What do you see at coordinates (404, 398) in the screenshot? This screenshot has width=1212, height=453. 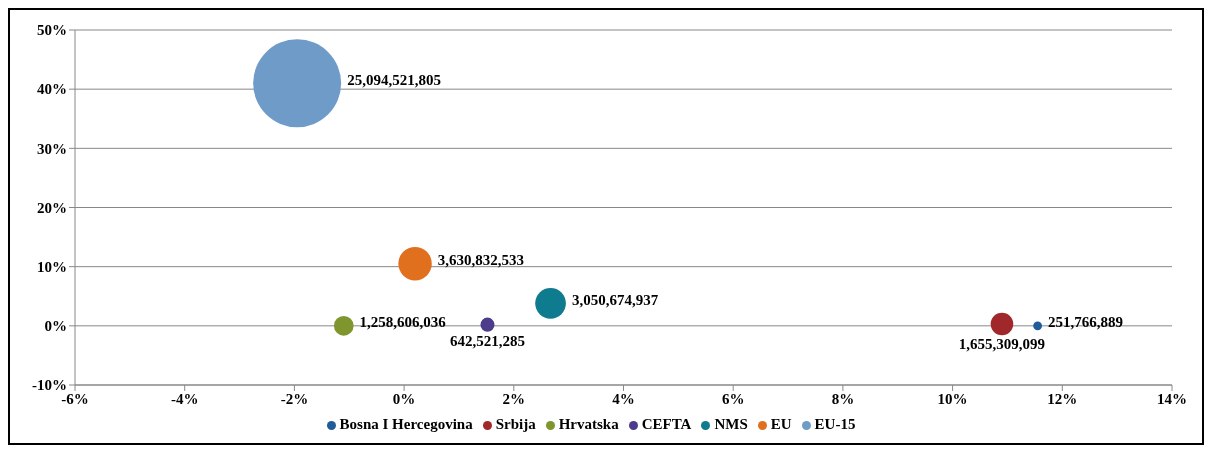 I see `x-tick-label: 0%` at bounding box center [404, 398].